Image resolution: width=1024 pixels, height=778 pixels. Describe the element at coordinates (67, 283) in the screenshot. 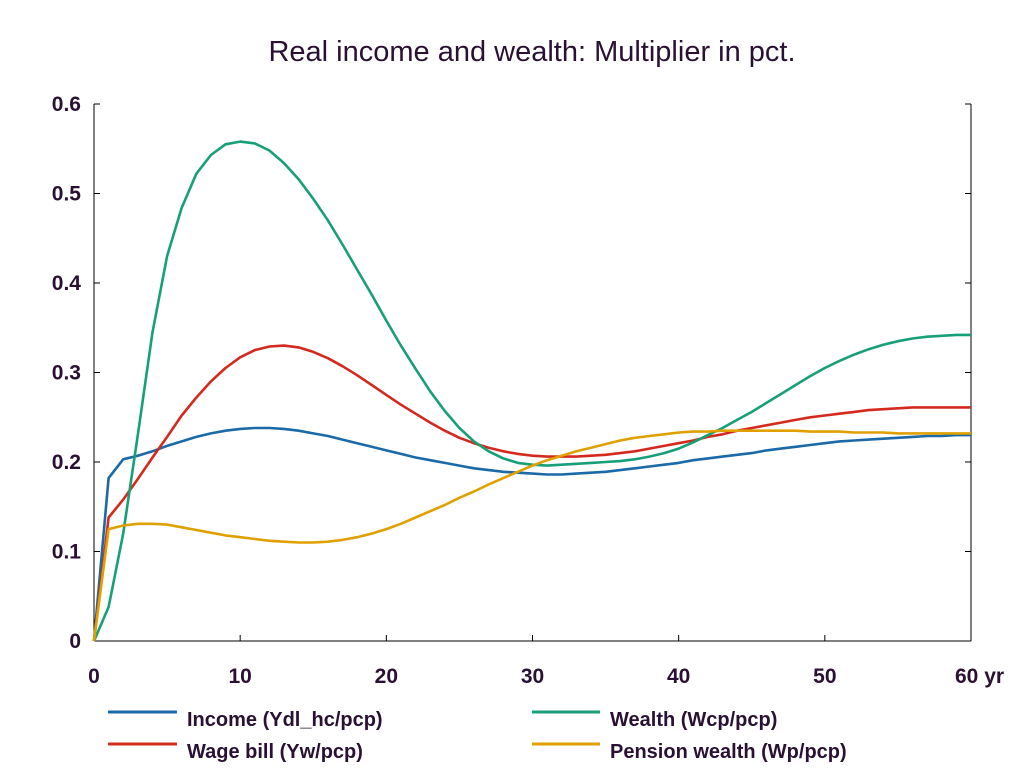

I see `y-tick-label: 0.4` at that location.